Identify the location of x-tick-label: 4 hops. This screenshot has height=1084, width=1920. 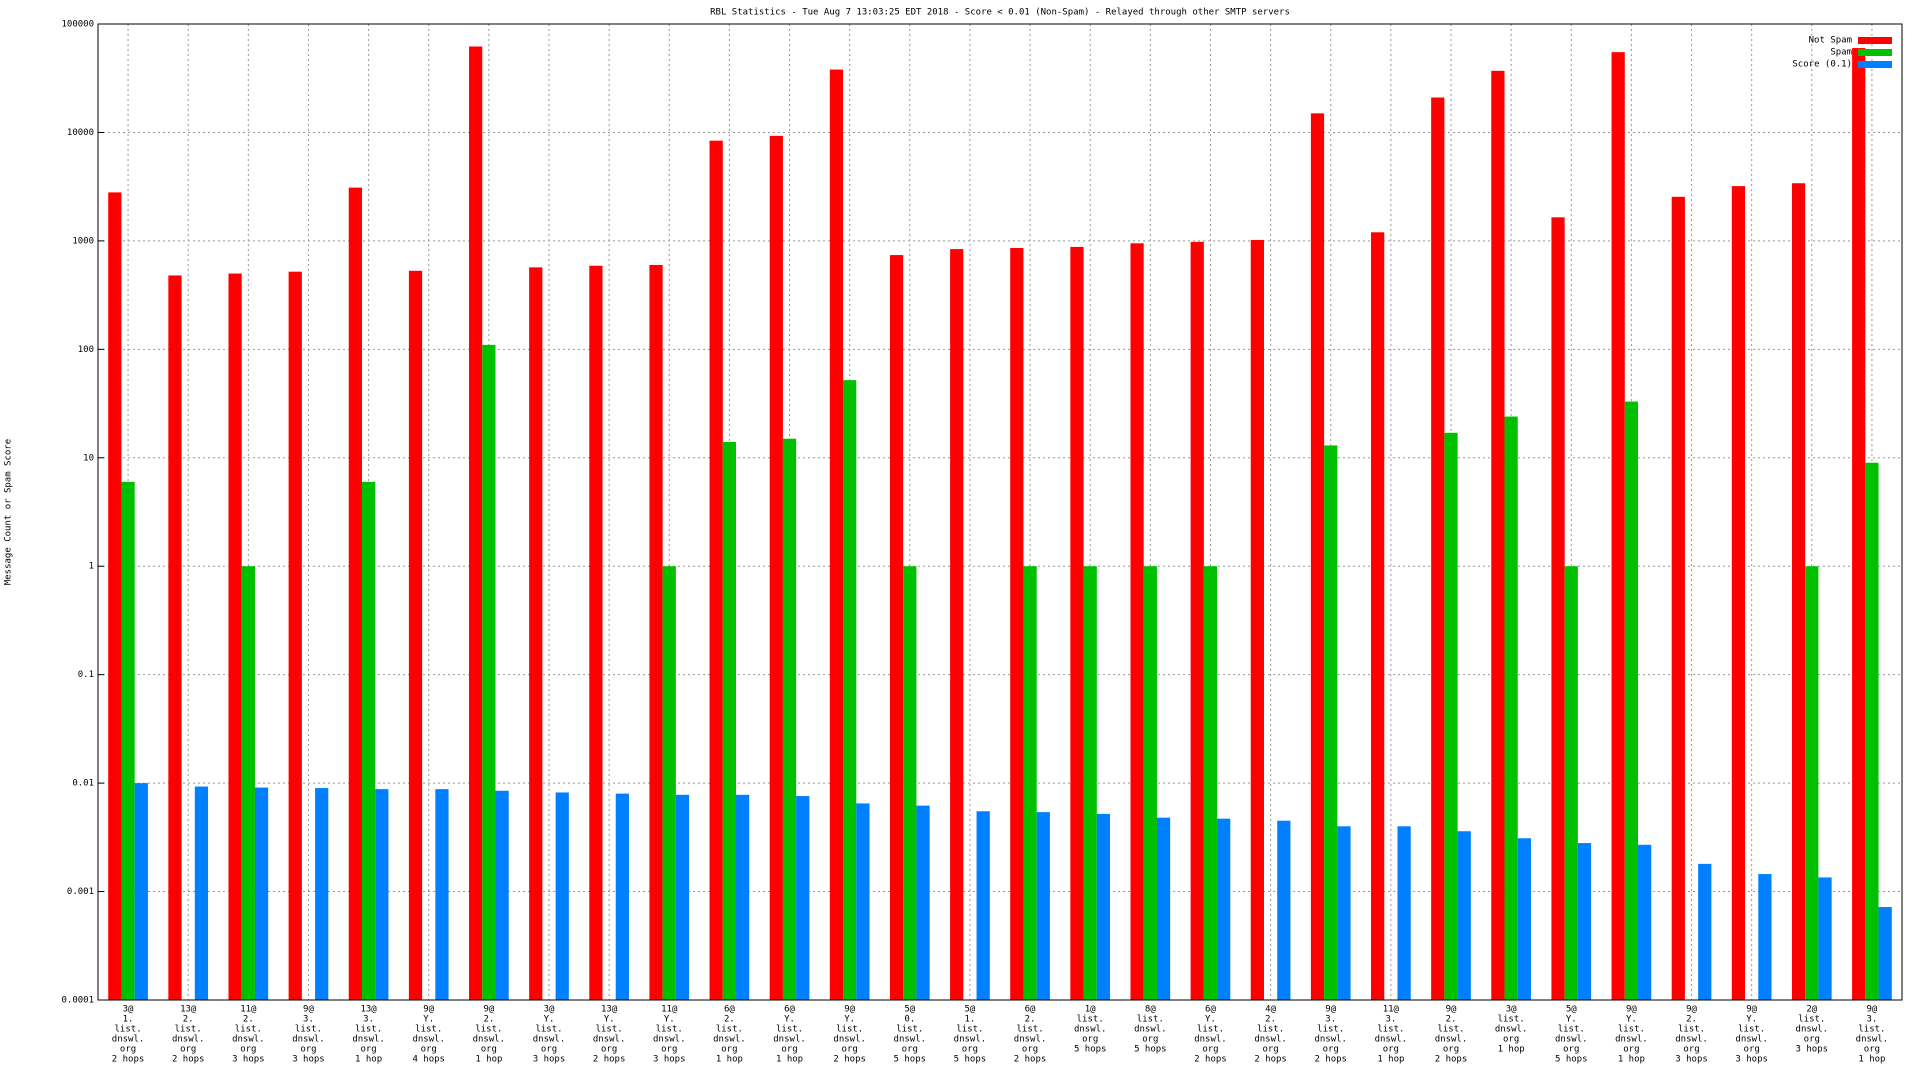
(428, 1060).